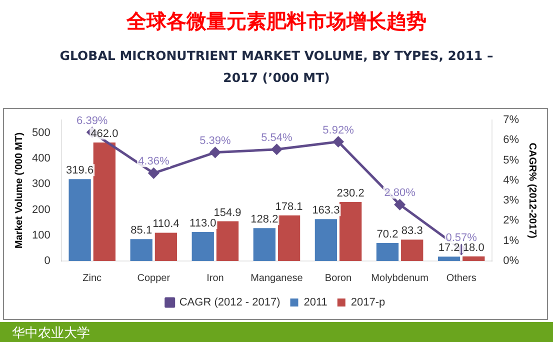 This screenshot has height=342, width=553. I want to click on y-tick-label: 100, so click(41, 235).